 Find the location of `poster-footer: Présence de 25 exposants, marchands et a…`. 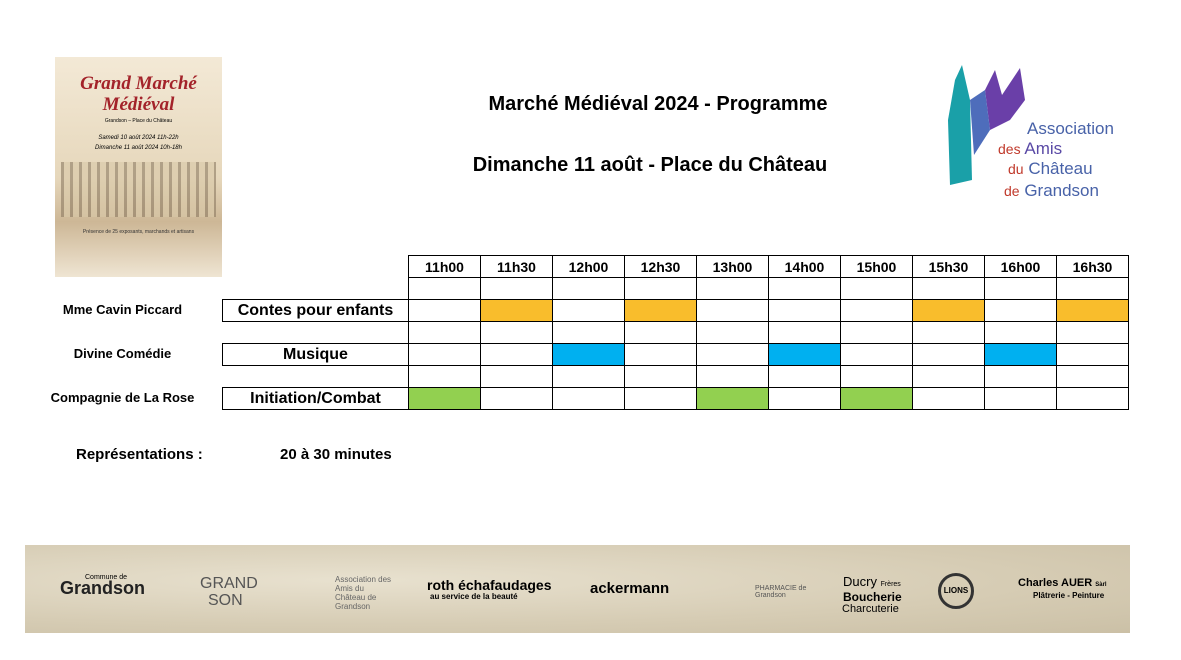

poster-footer: Présence de 25 exposants, marchands et a… is located at coordinates (138, 232).